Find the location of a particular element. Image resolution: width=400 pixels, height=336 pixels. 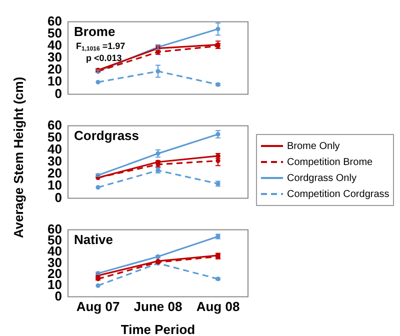

annotation: p <0.013 is located at coordinates (104, 57).